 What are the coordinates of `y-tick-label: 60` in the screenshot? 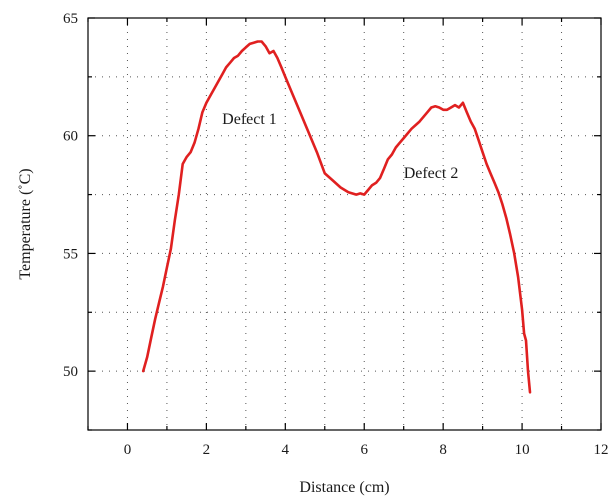 It's located at (70, 137).